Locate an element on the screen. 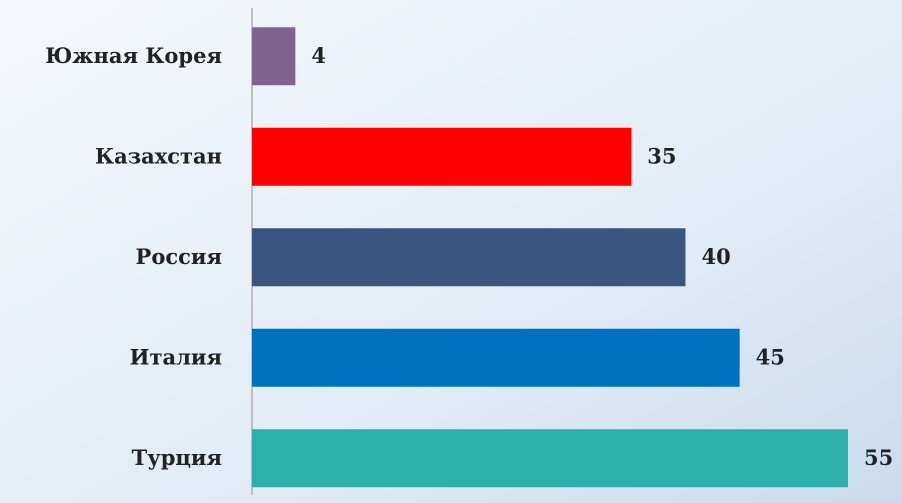 This screenshot has width=902, height=503. category-label: Южная Корея is located at coordinates (133, 55).